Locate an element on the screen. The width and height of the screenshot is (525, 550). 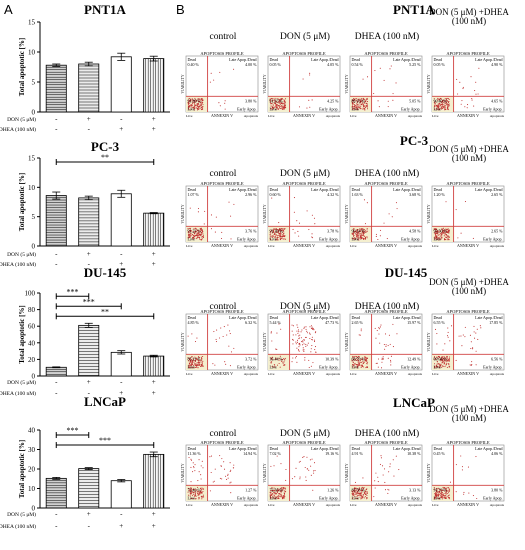
treatment-sign: + is located at coordinates (154, 119).